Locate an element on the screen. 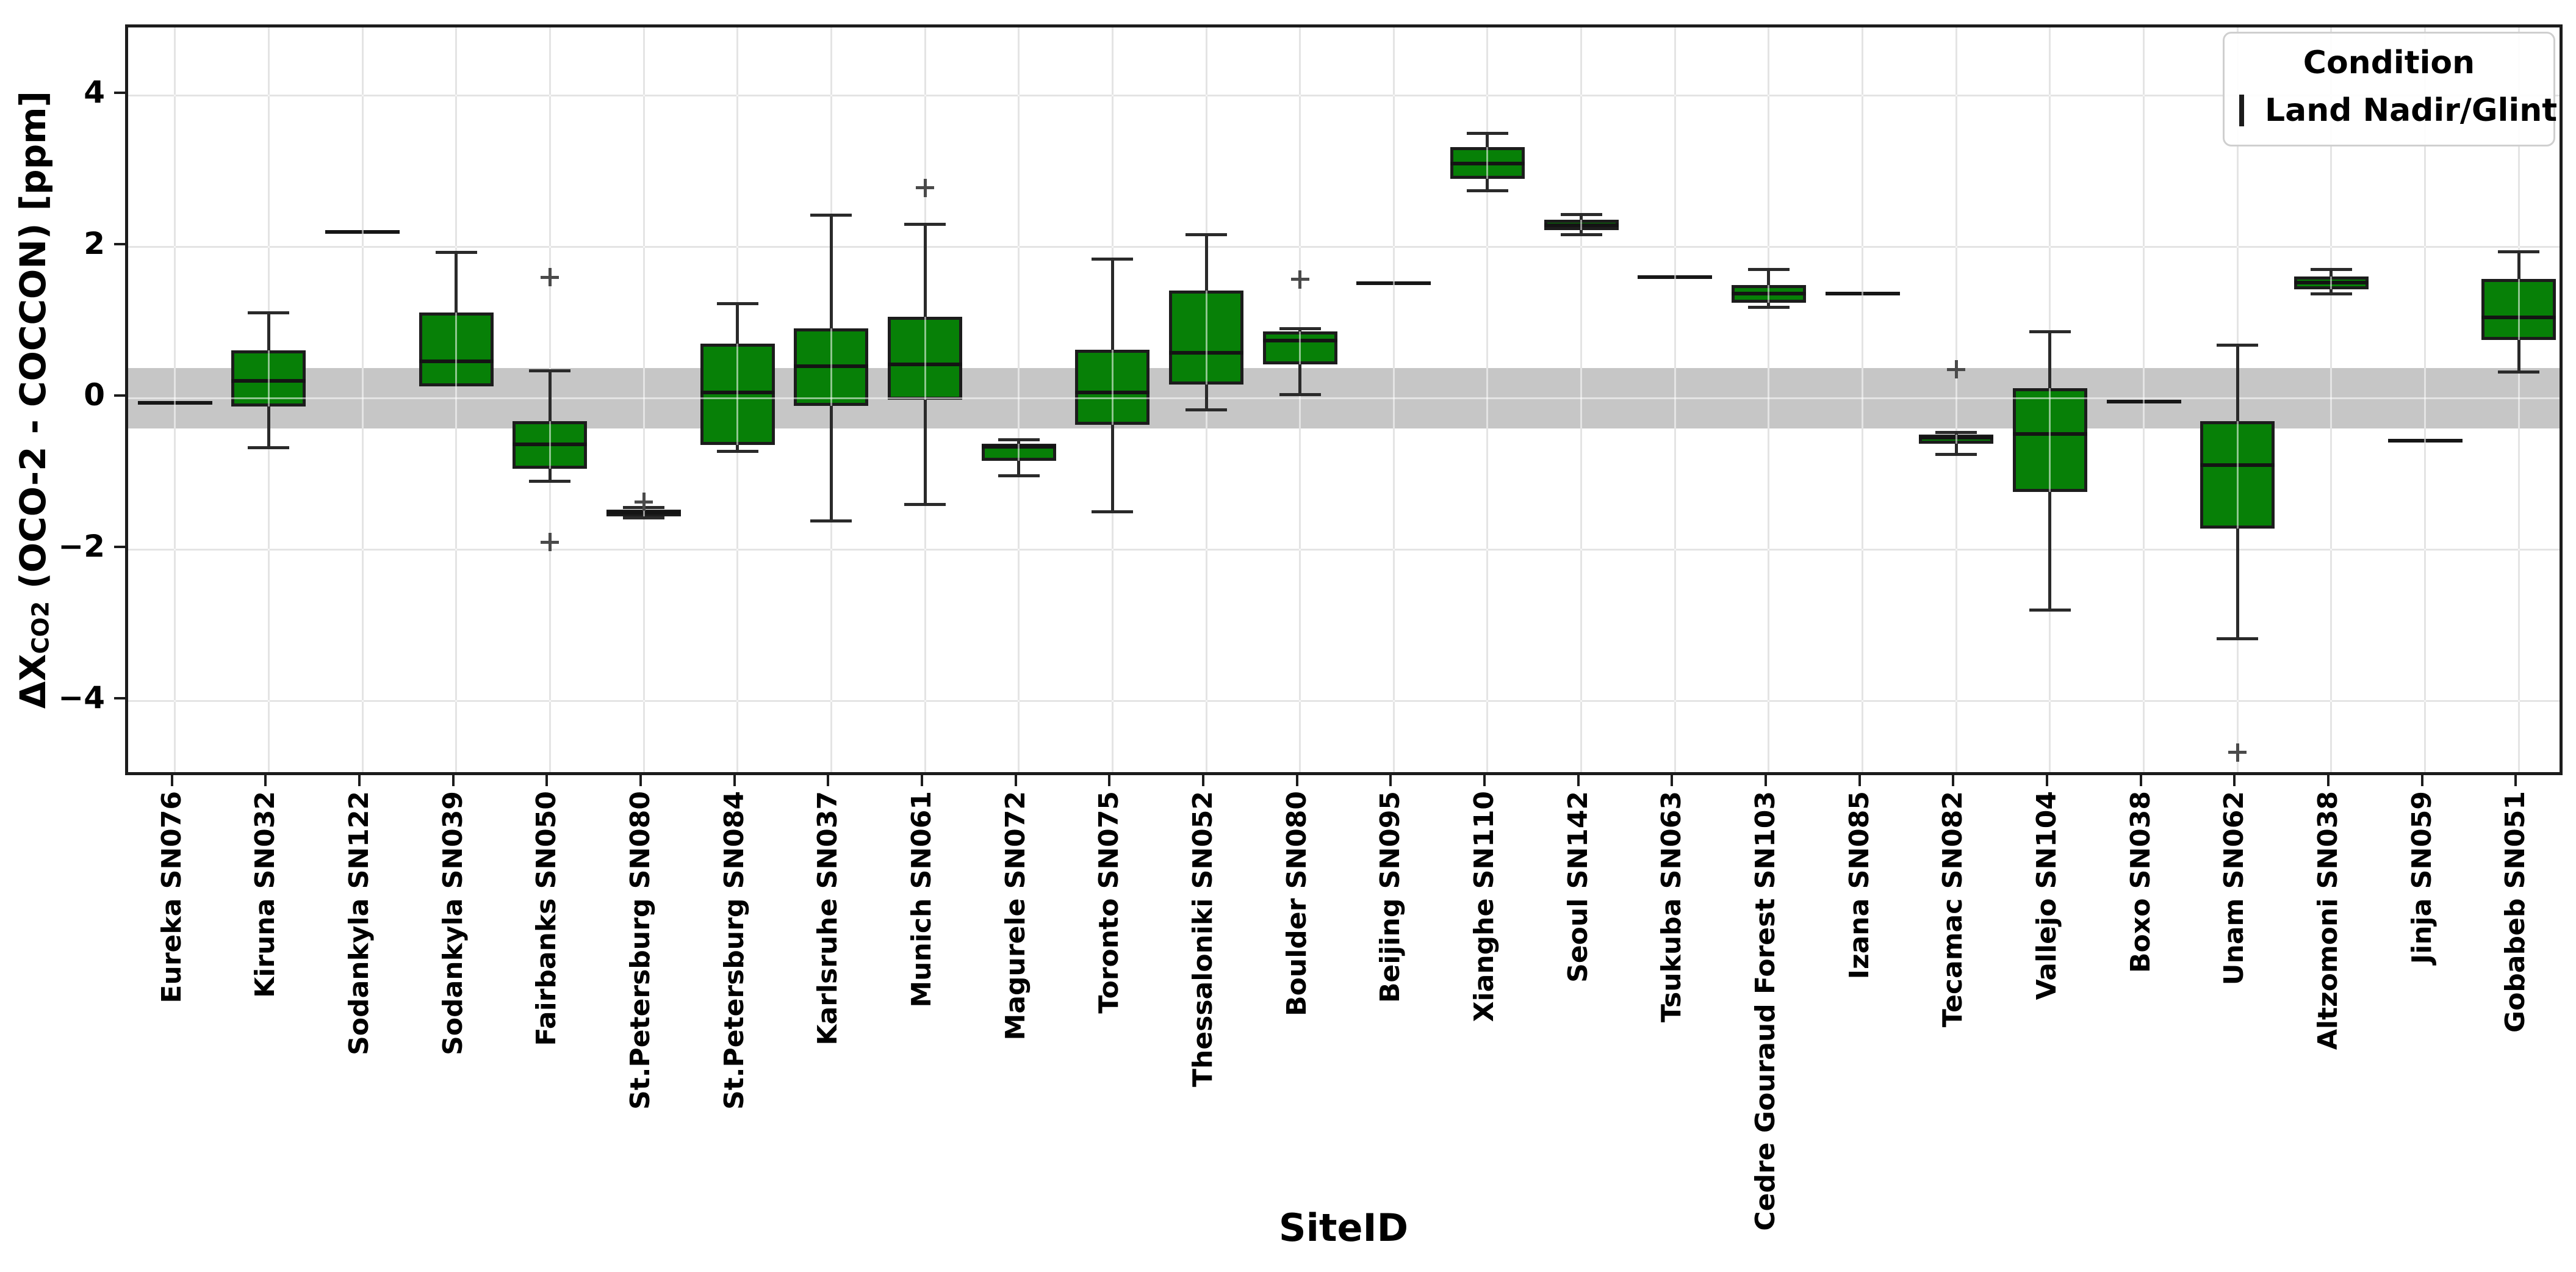 This screenshot has width=2576, height=1272. x-tick-label: Tecamac SN082 is located at coordinates (1953, 909).